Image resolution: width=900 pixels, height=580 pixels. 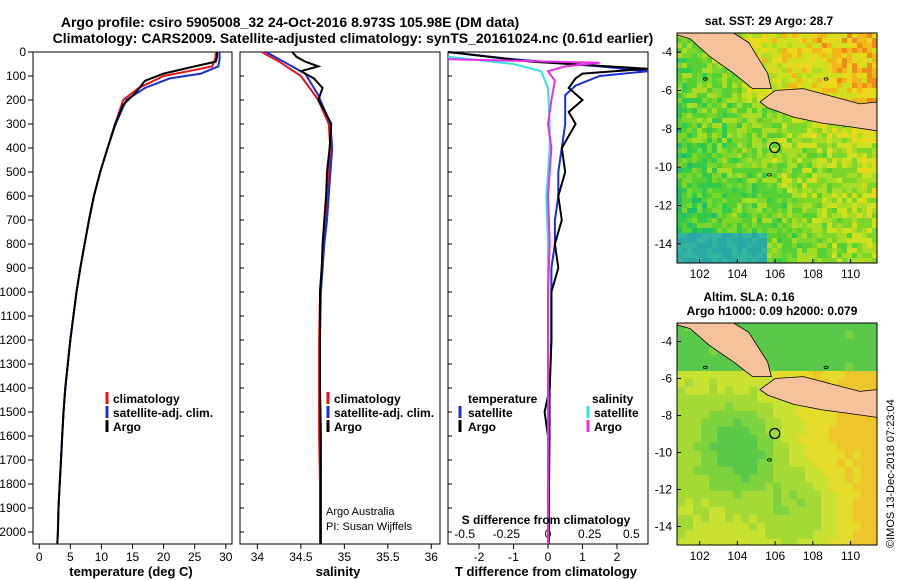 I want to click on map-x-tick-label: 104, so click(x=737, y=556).